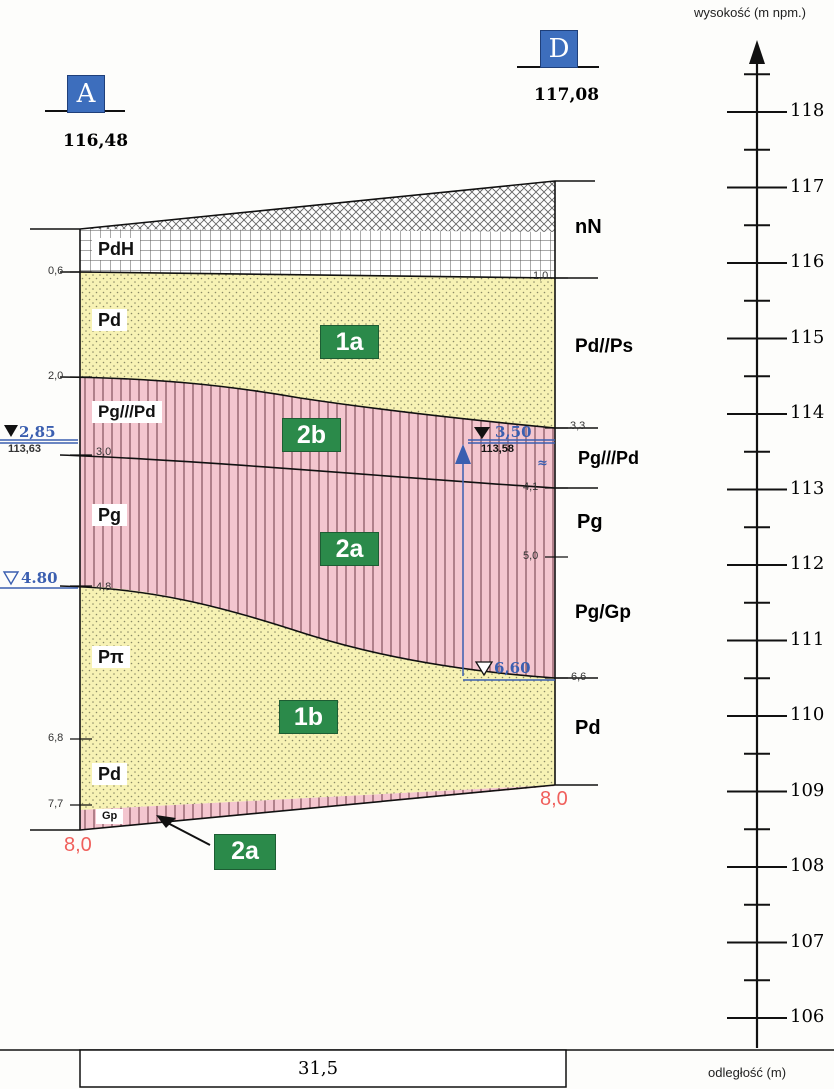 This screenshot has width=834, height=1089. What do you see at coordinates (110, 816) in the screenshot?
I see `layer-label-gp-left: Gp` at bounding box center [110, 816].